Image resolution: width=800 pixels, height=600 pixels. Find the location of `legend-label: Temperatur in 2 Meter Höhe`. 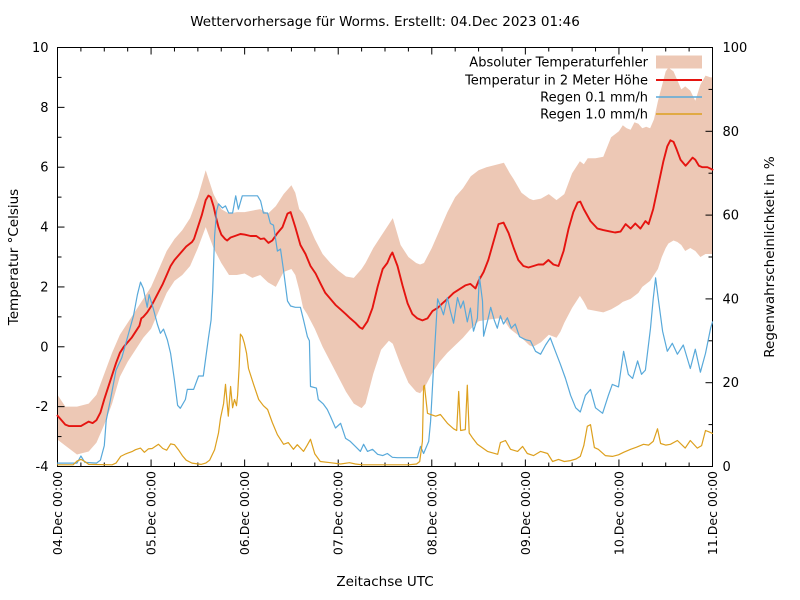

legend-label: Temperatur in 2 Meter Höhe is located at coordinates (556, 81).